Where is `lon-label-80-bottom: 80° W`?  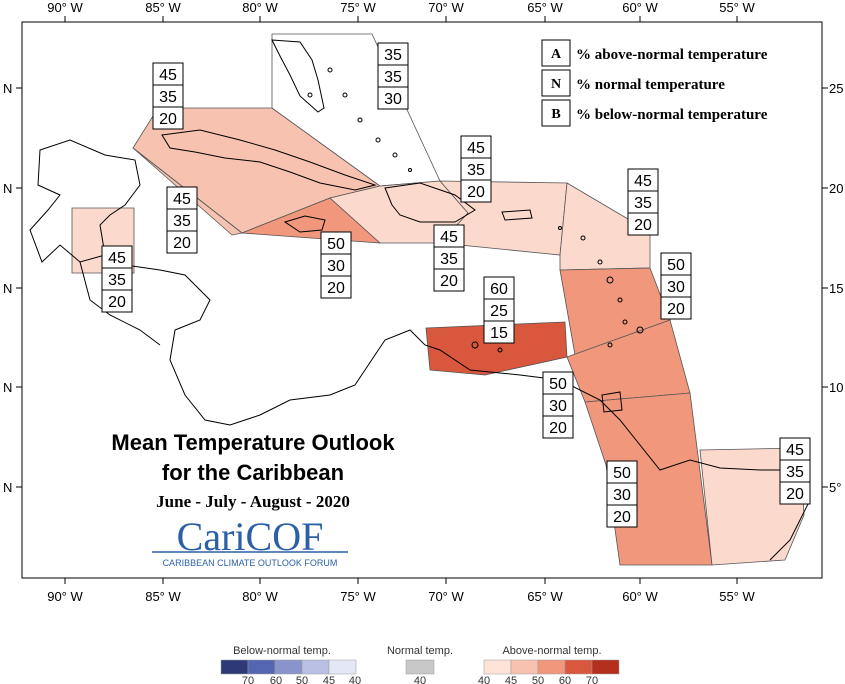
lon-label-80-bottom: 80° W is located at coordinates (260, 596).